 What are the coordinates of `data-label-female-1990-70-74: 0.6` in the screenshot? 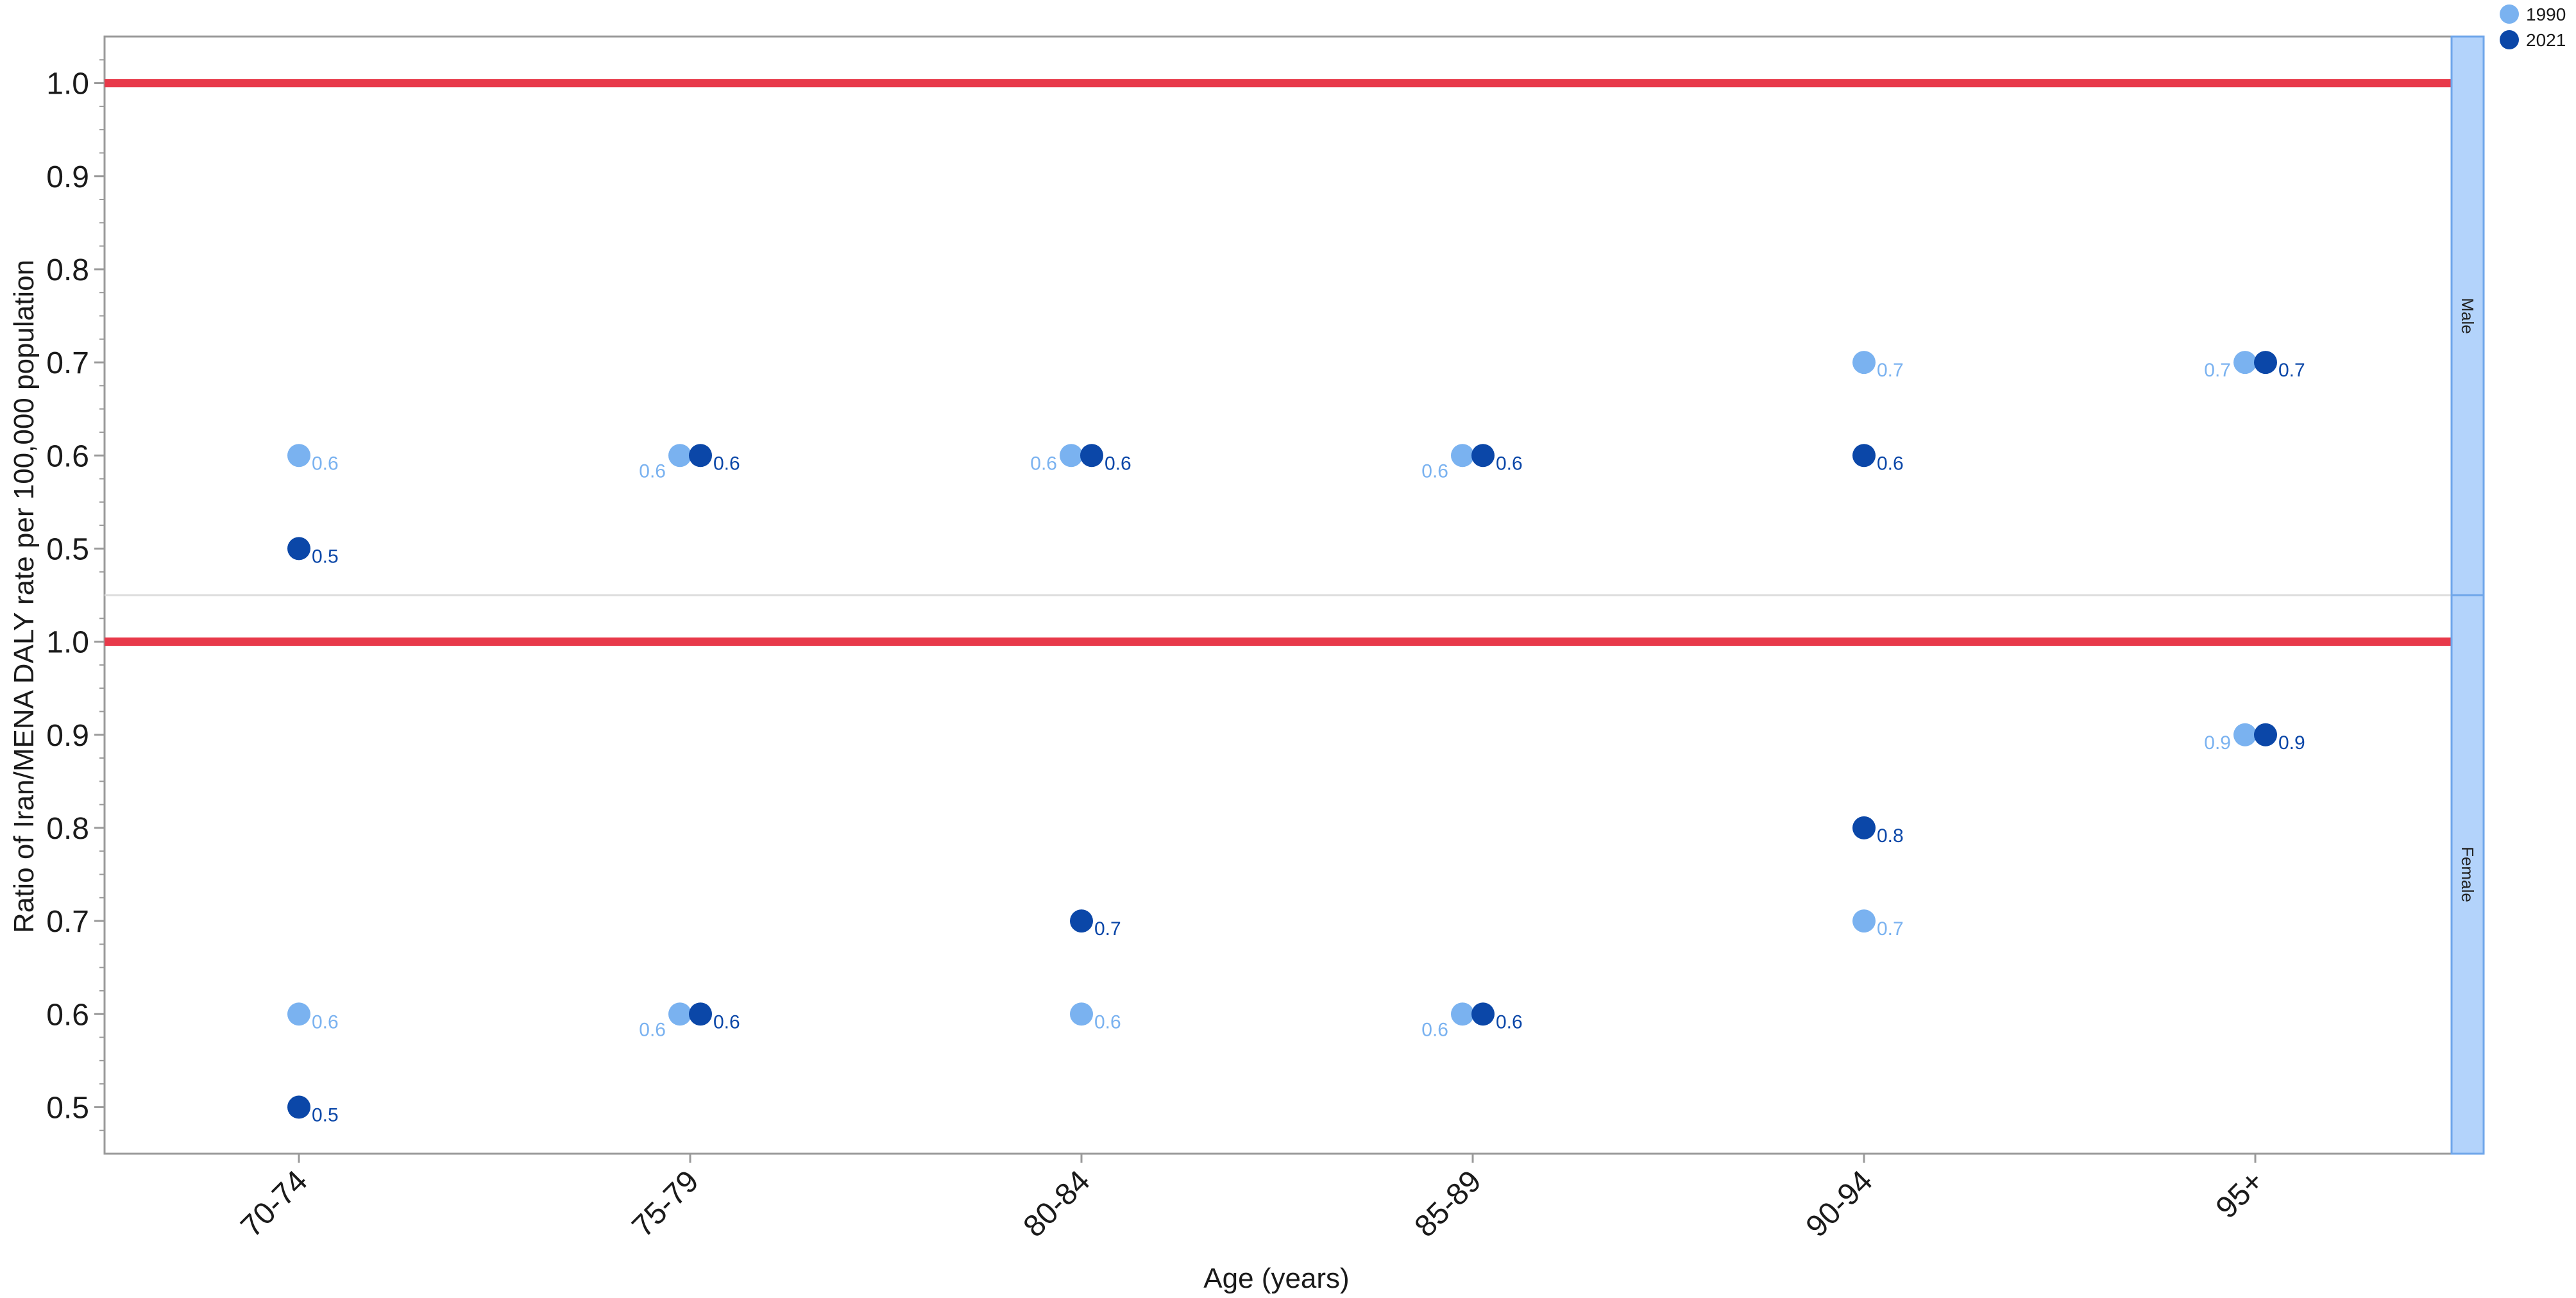 It's located at (325, 1021).